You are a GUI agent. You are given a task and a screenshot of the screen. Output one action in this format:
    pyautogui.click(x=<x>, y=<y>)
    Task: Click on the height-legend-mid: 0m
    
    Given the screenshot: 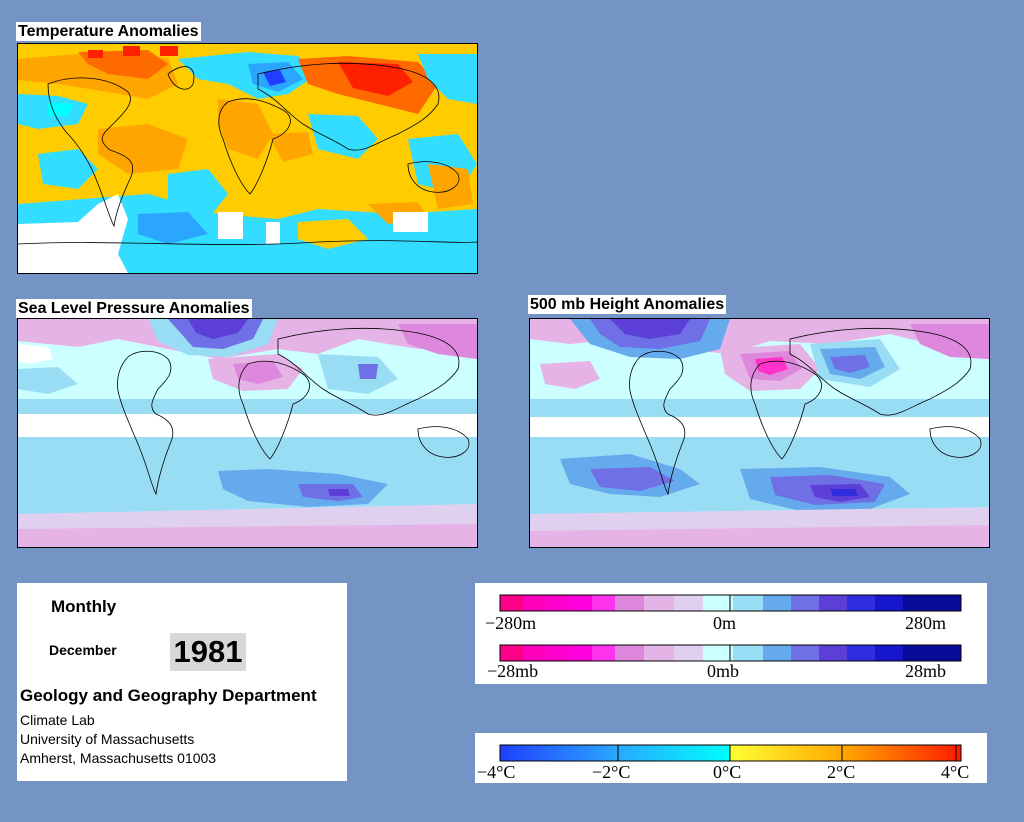 What is the action you would take?
    pyautogui.click(x=724, y=623)
    